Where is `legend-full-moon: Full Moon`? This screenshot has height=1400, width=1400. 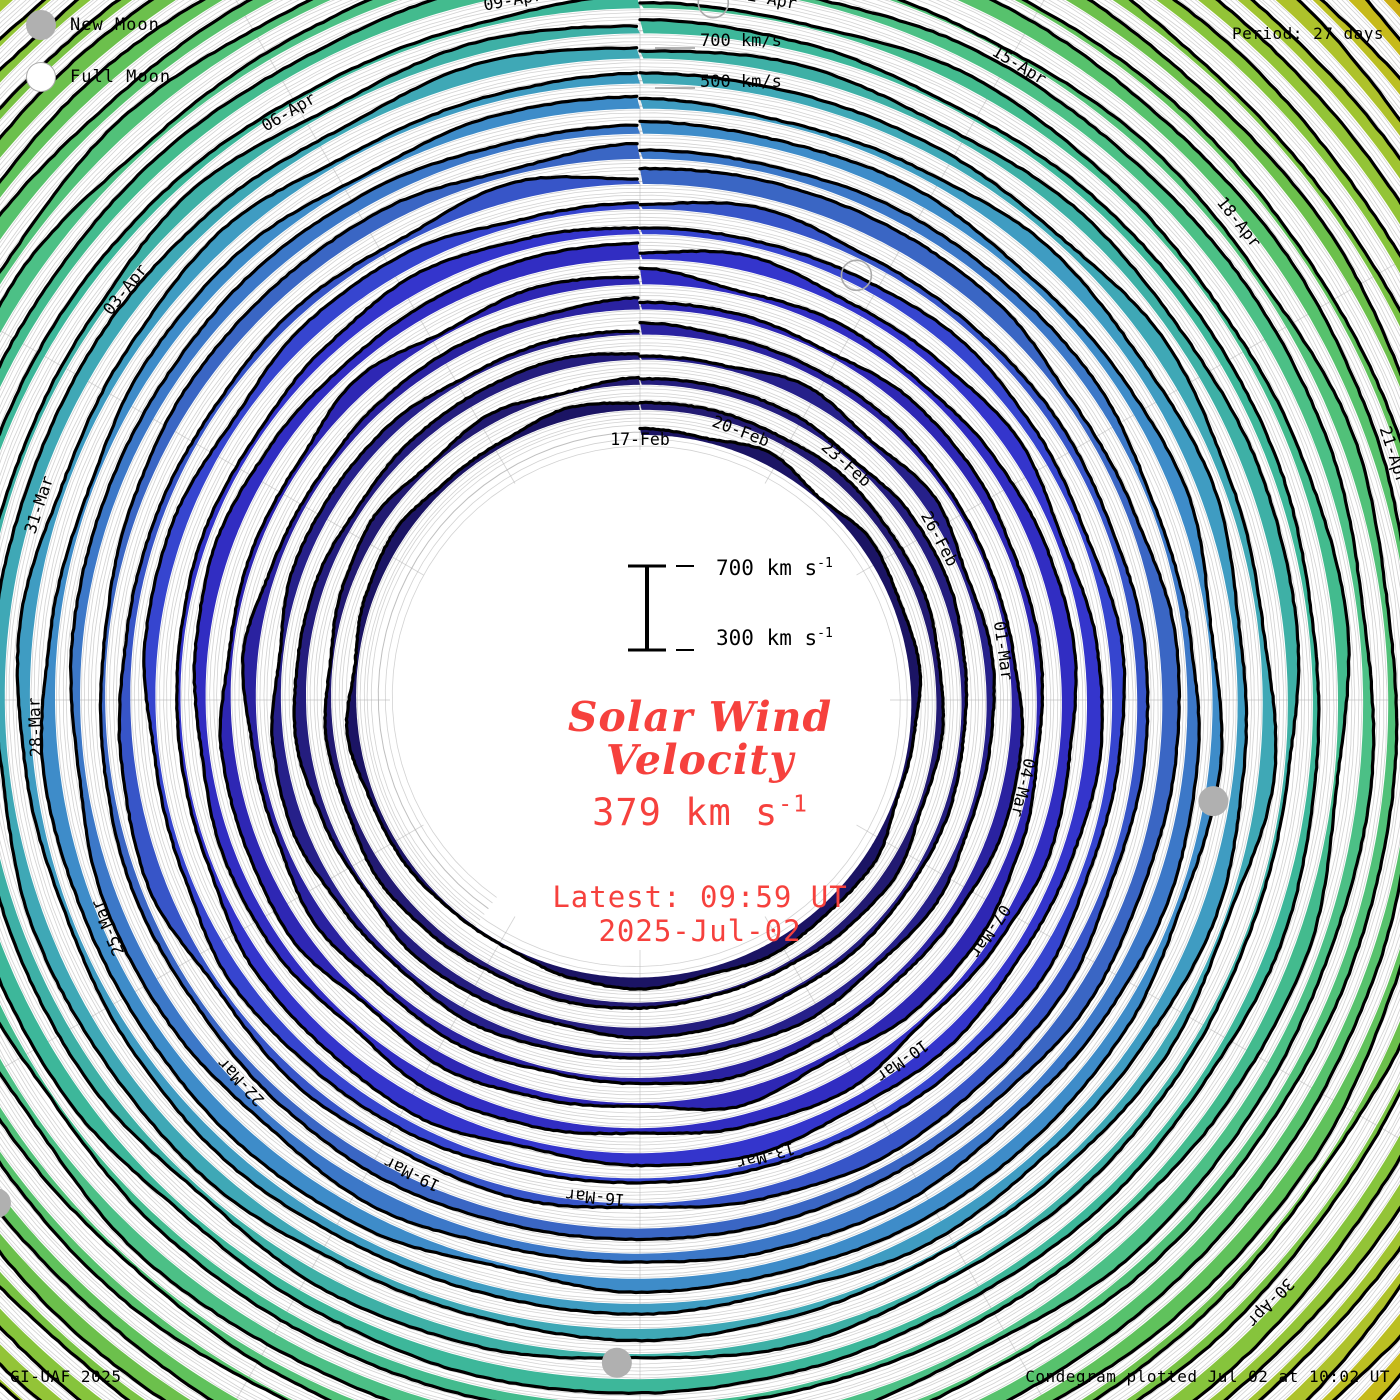 legend-full-moon: Full Moon is located at coordinates (98, 77).